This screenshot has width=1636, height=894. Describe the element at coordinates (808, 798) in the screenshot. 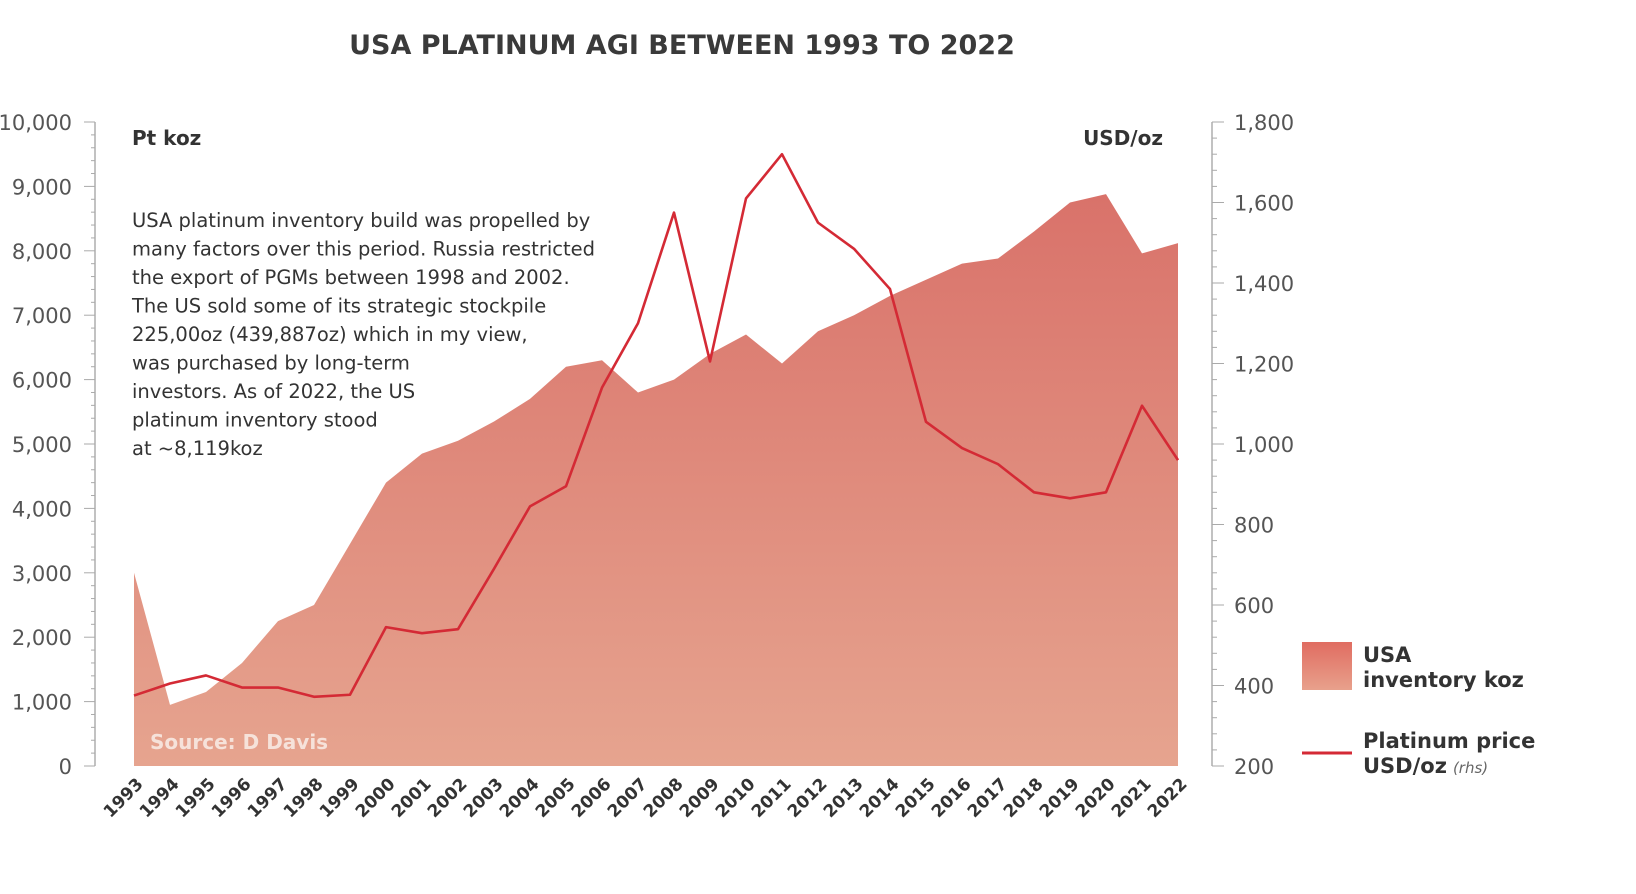

I see `x-tick-label: 2012` at that location.